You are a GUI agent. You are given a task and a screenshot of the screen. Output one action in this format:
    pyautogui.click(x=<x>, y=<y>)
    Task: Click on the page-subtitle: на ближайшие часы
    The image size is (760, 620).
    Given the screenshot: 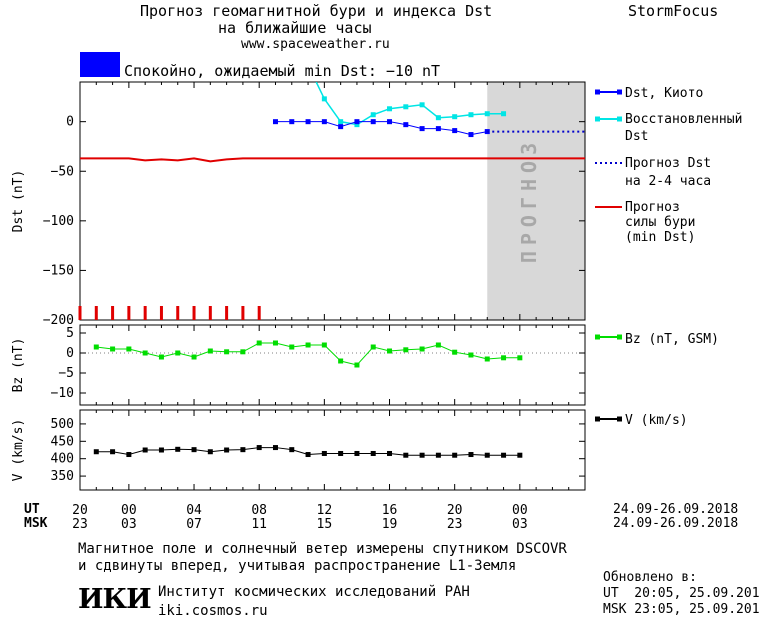 What is the action you would take?
    pyautogui.click(x=295, y=28)
    